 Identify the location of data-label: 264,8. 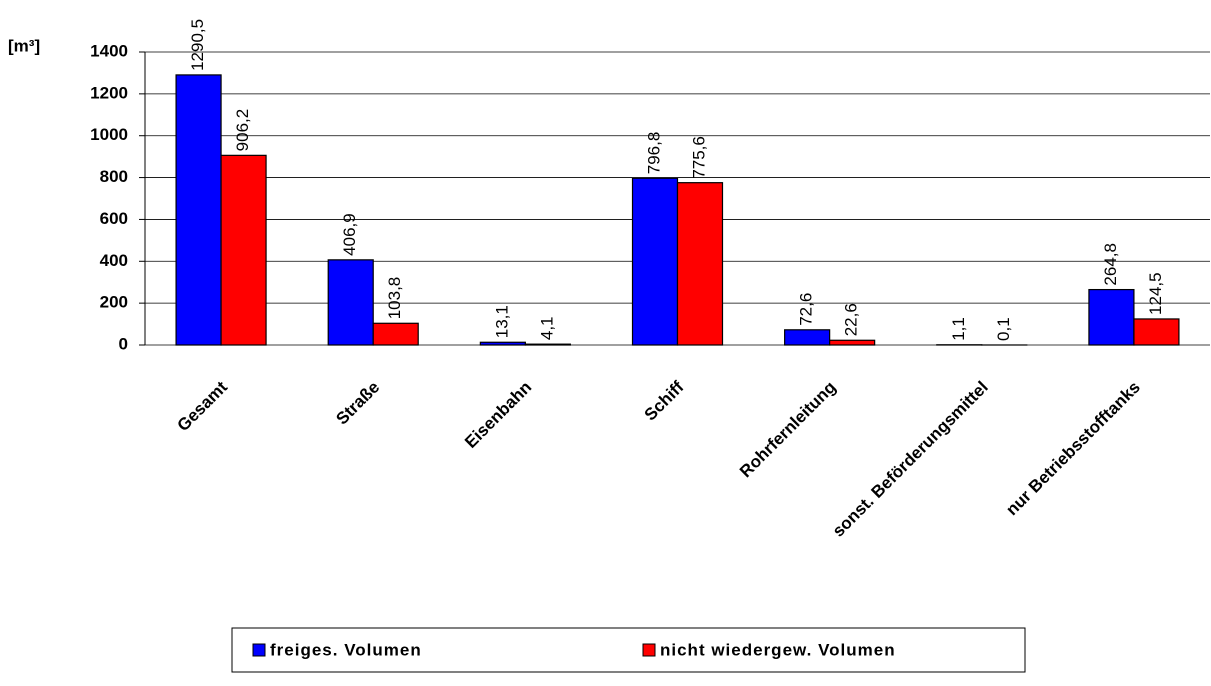
(1110, 264).